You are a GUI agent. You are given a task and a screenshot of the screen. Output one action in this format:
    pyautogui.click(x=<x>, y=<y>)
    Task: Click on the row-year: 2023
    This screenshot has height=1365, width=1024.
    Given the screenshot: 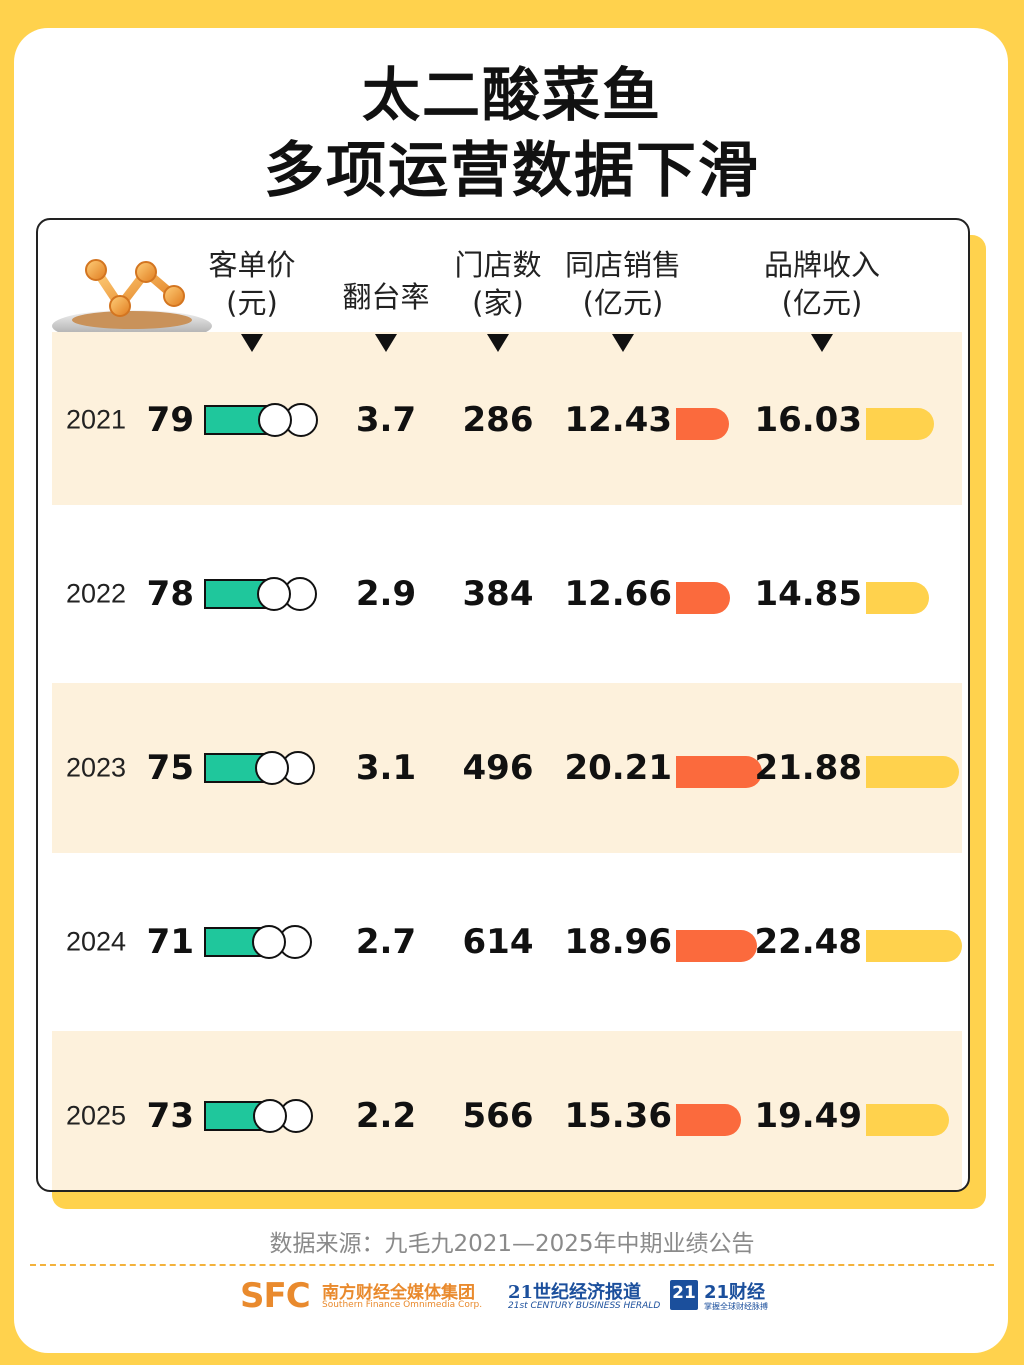 What is the action you would take?
    pyautogui.click(x=96, y=767)
    